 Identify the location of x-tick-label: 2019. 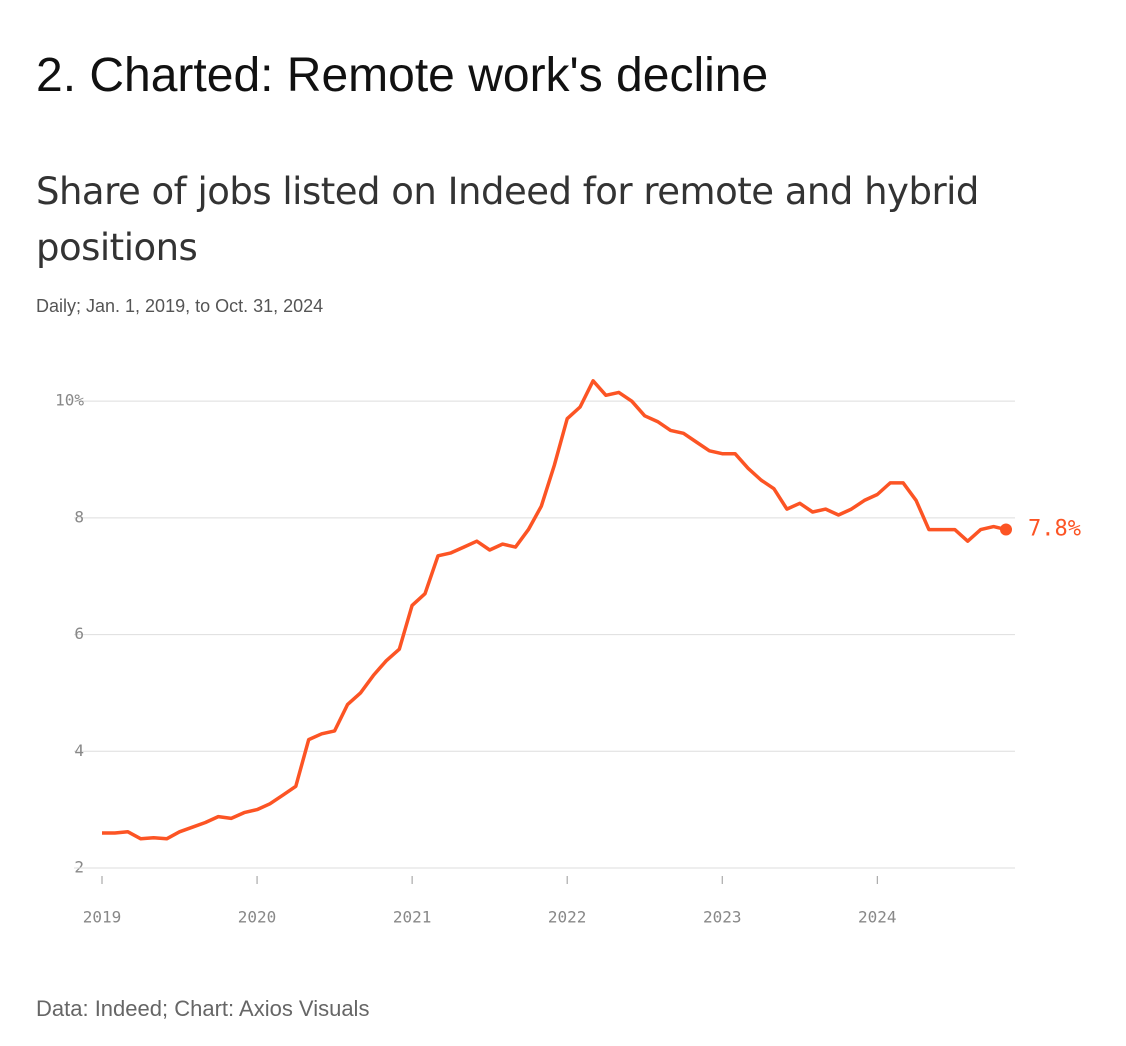
(102, 917).